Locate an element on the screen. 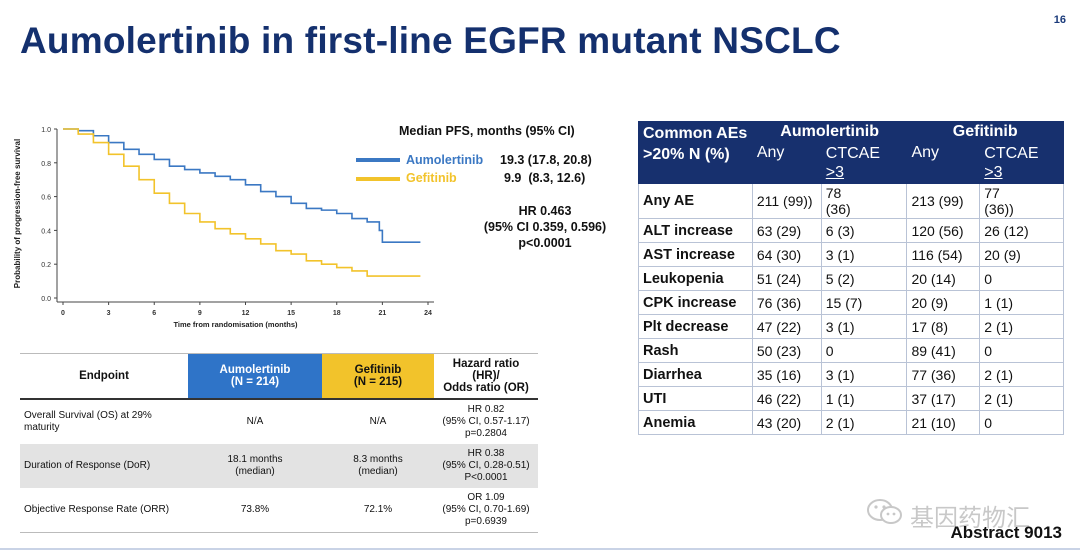 This screenshot has height=560, width=1080. y-tick-label: 0.6 is located at coordinates (46, 198).